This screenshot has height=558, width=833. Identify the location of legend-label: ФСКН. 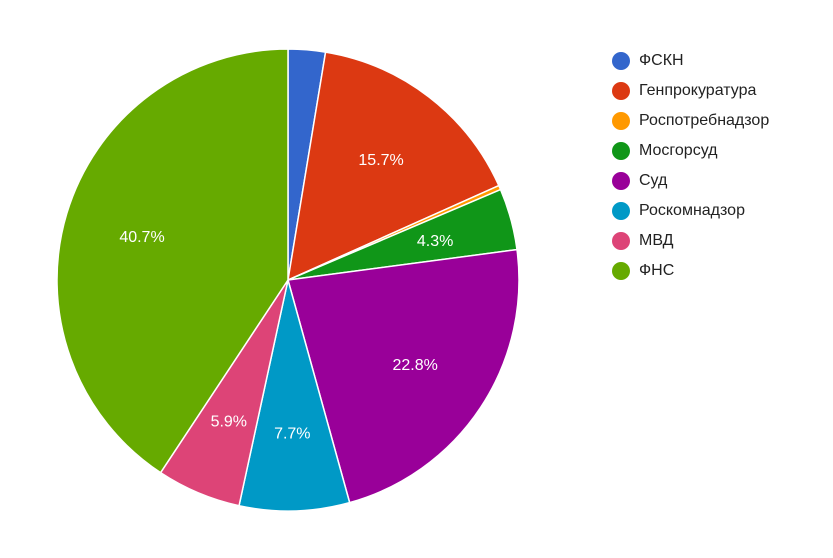
(661, 60).